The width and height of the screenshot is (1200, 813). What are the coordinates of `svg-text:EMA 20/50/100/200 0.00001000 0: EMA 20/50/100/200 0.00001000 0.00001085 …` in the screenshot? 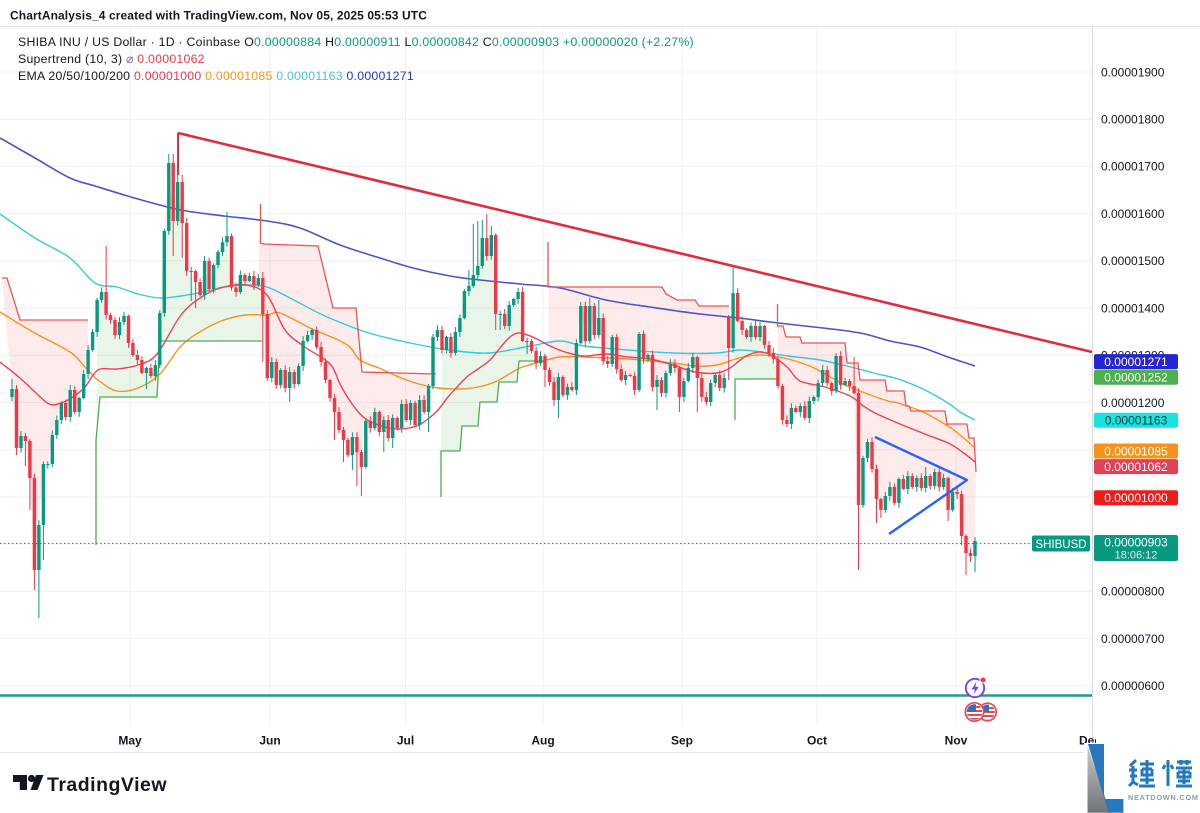 It's located at (216, 76).